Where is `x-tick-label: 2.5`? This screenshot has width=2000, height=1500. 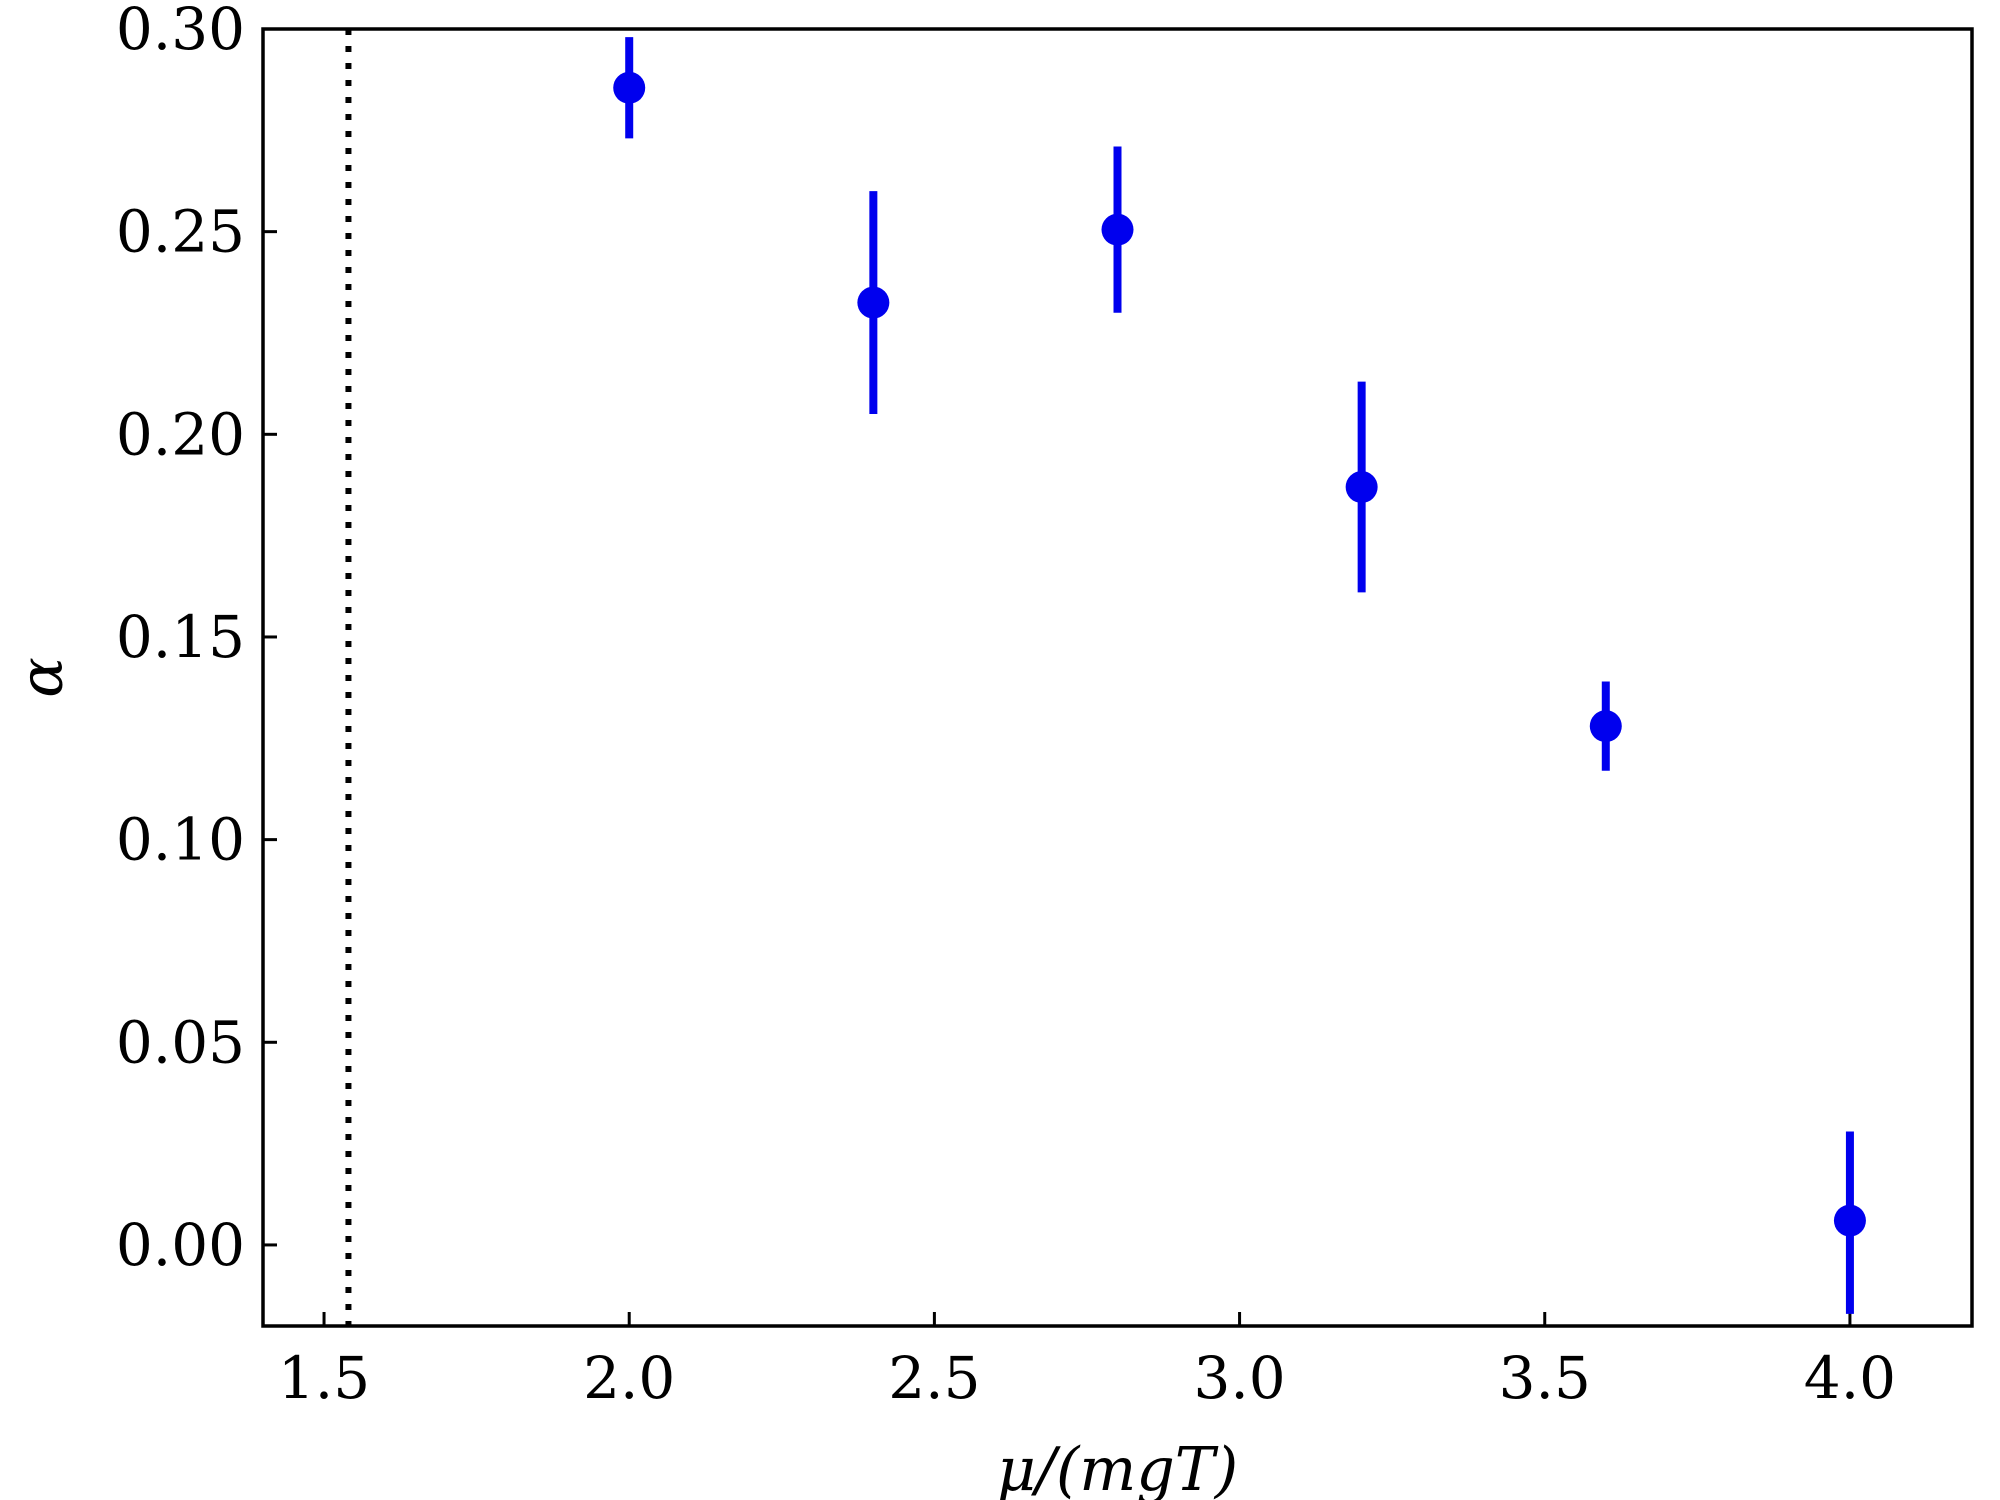 x-tick-label: 2.5 is located at coordinates (934, 1378).